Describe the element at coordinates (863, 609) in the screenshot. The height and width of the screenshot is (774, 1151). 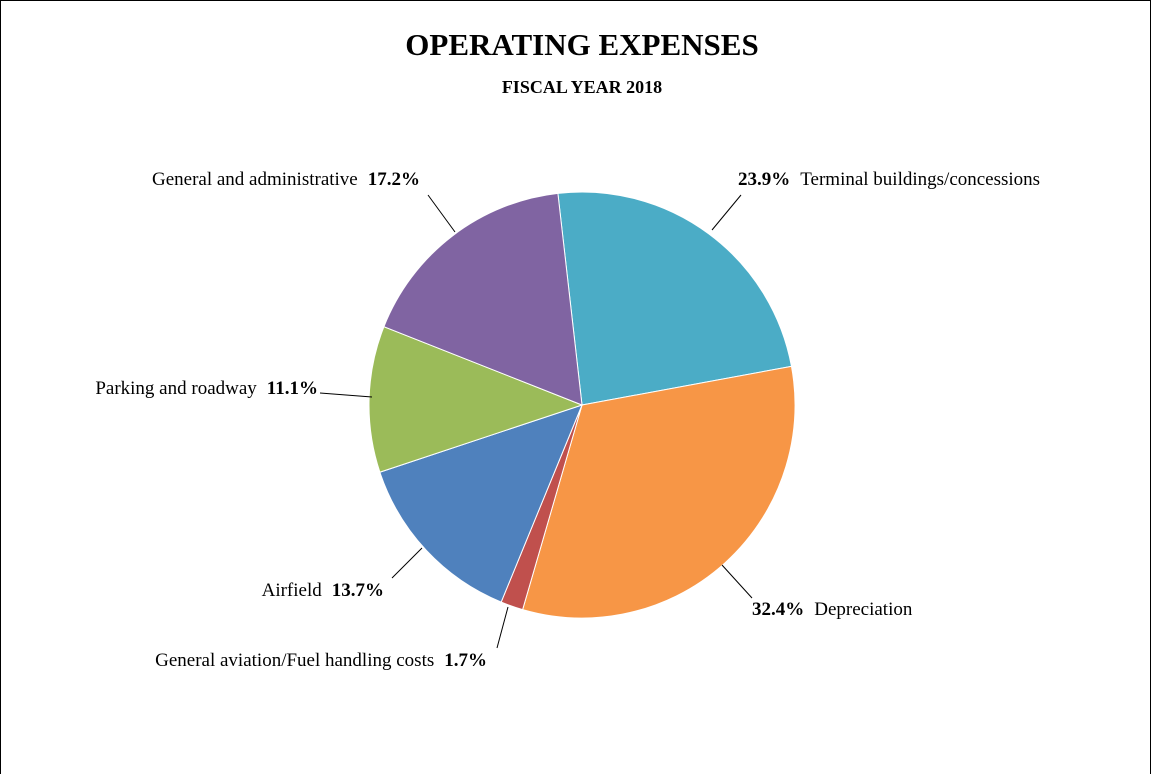
I see `category-label: Depreciation` at that location.